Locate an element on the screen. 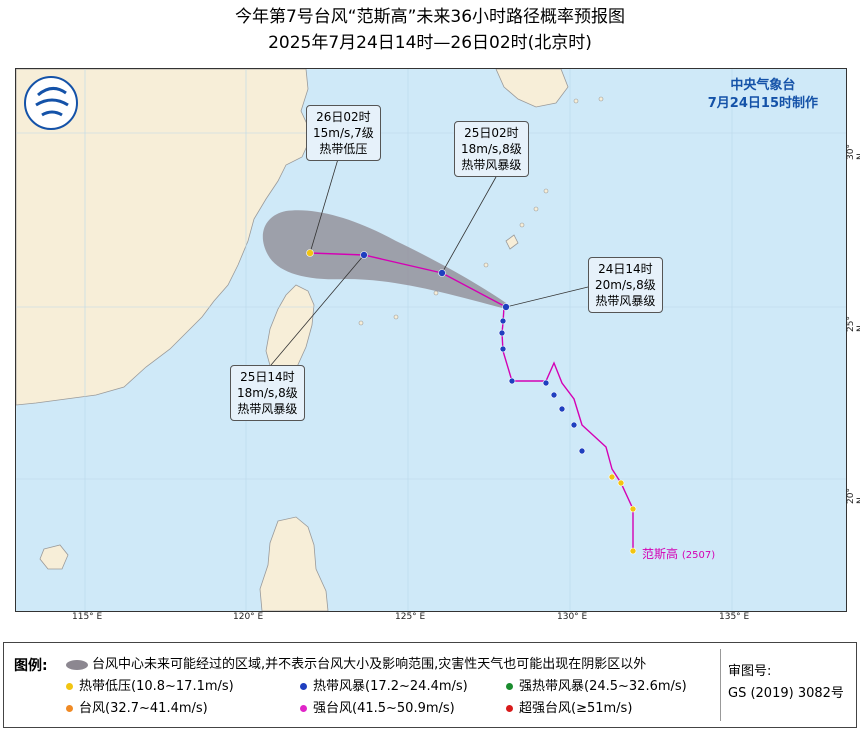 The width and height of the screenshot is (860, 732). past-track is located at coordinates (567, 428).